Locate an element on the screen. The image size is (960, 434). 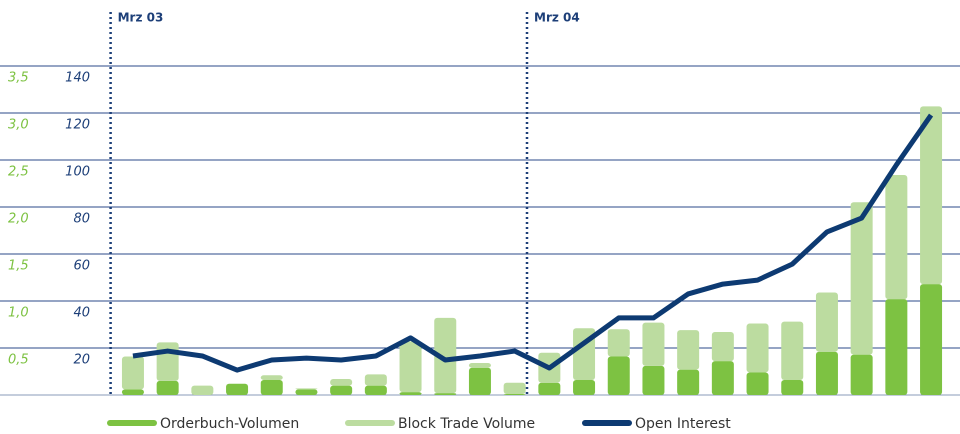
legend-label: Block Trade Volume is located at coordinates (466, 424).